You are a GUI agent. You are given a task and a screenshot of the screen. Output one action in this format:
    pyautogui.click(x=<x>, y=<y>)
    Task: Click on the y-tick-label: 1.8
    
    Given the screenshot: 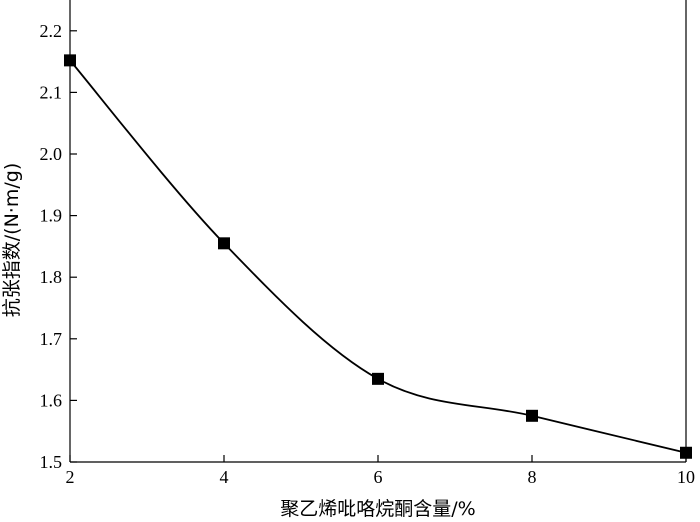 What is the action you would take?
    pyautogui.click(x=51, y=277)
    